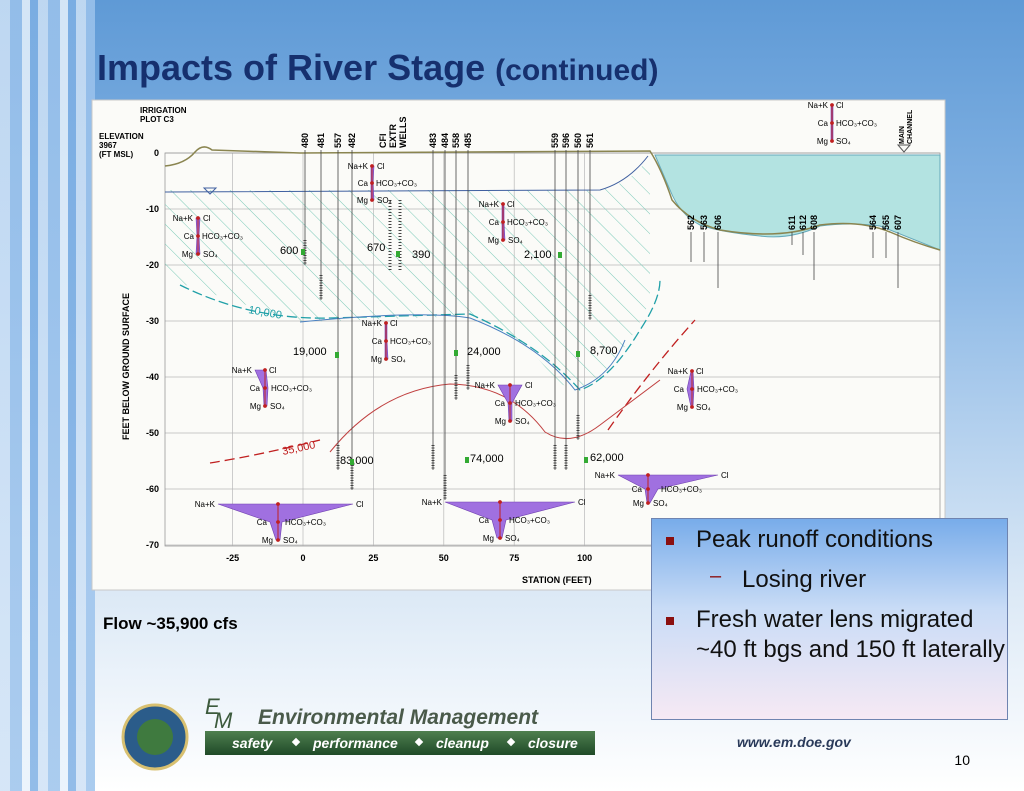 The height and width of the screenshot is (791, 1024). What do you see at coordinates (108, 145) in the screenshot?
I see `elevation-label: 3967` at bounding box center [108, 145].